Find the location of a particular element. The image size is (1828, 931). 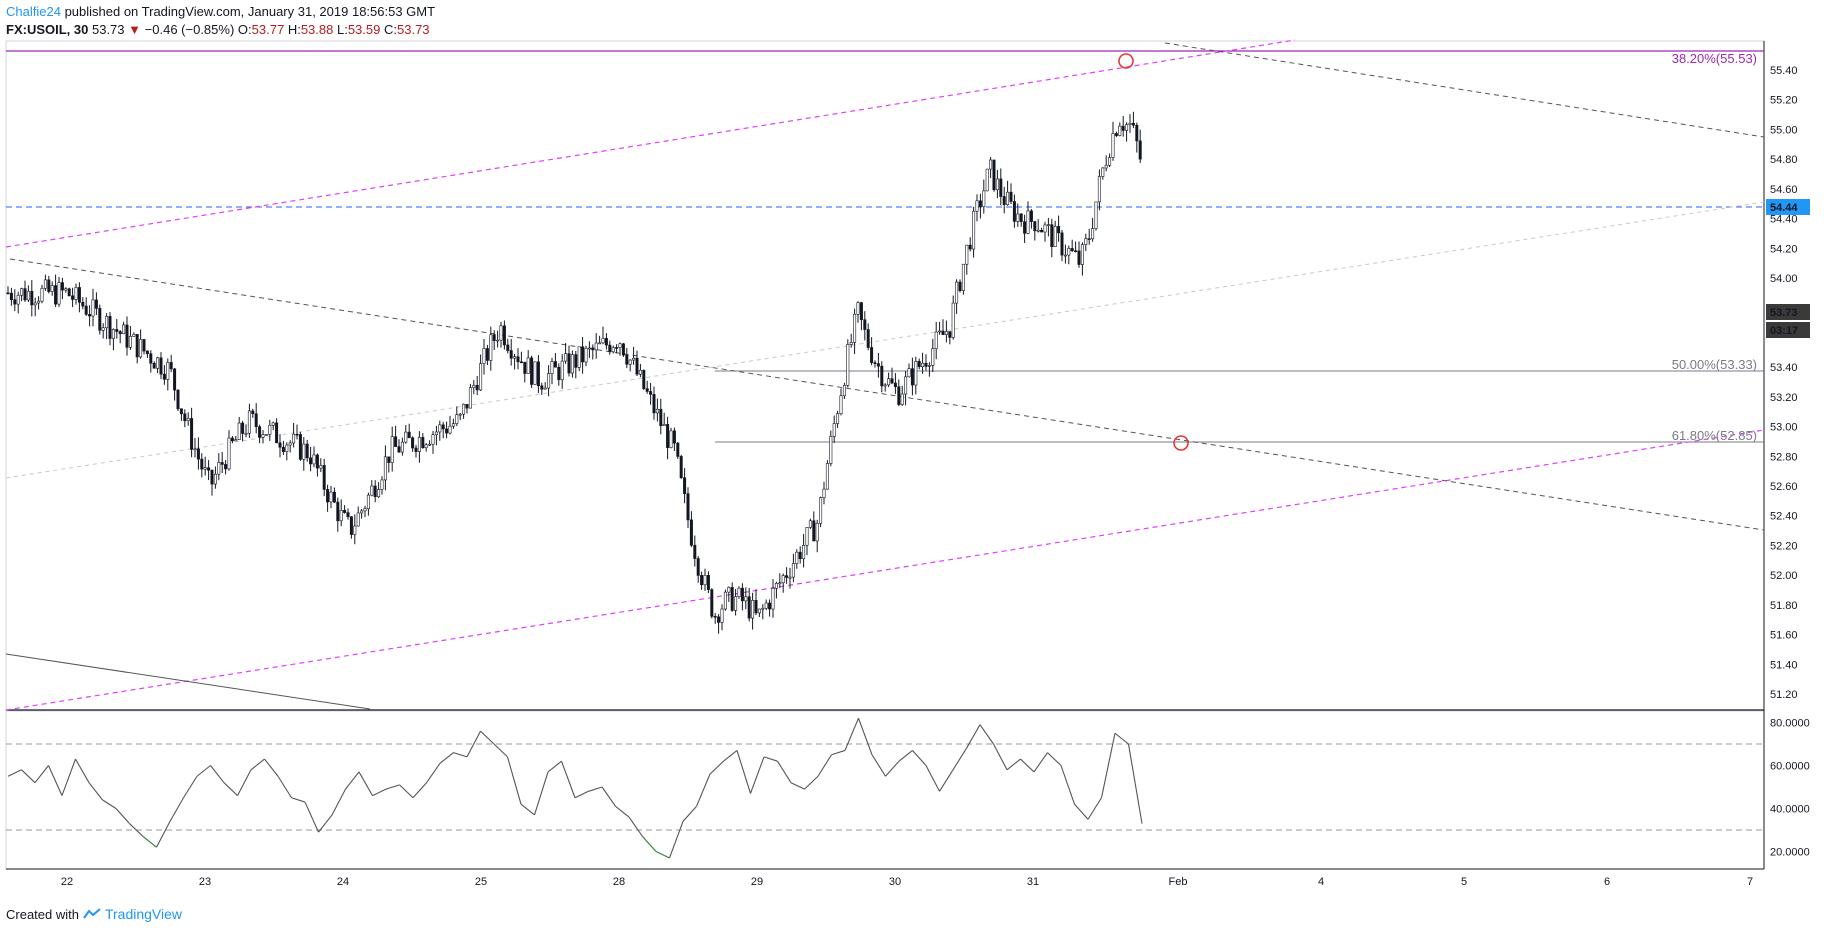

time-tick-label: 22 is located at coordinates (67, 882).